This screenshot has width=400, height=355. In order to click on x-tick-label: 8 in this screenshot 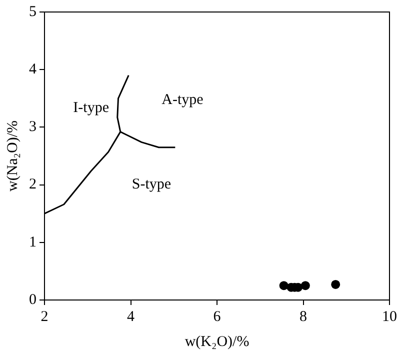, I will do `click(303, 316)`.